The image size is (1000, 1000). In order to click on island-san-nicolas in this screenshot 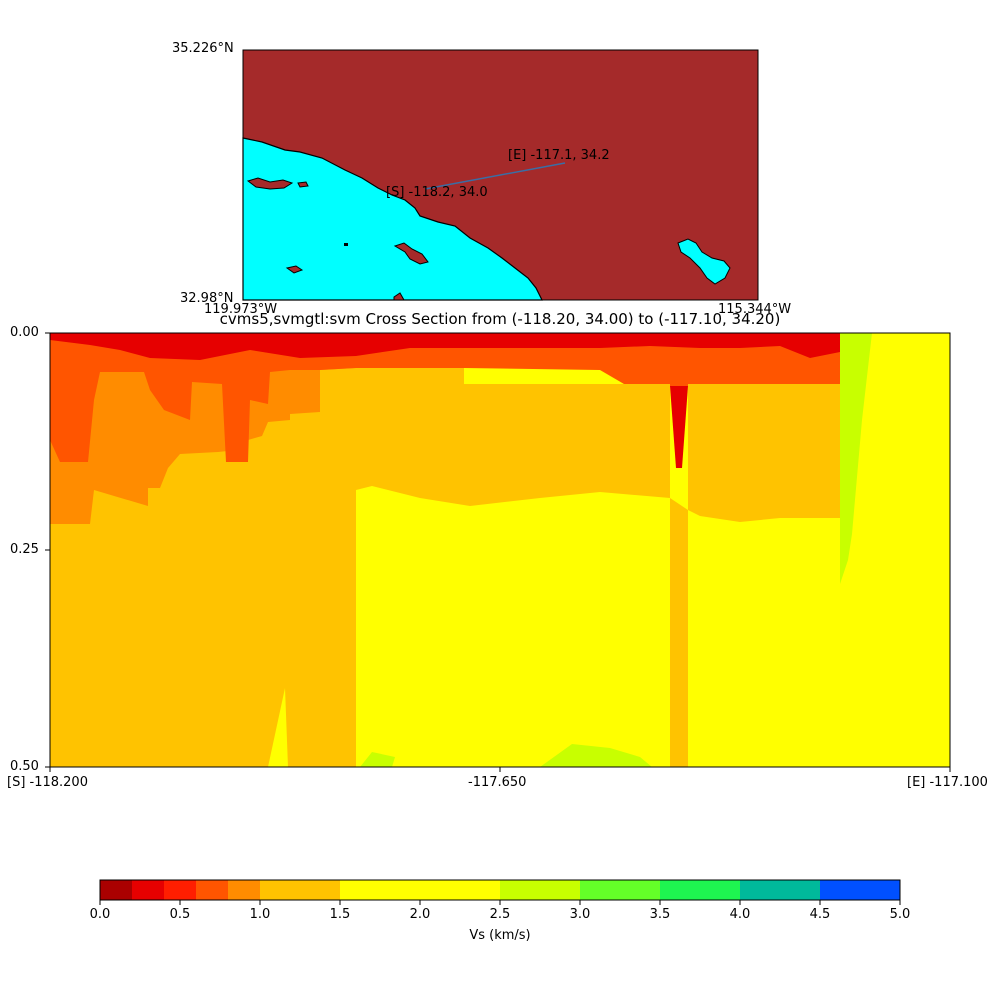, I will do `click(294, 269)`.